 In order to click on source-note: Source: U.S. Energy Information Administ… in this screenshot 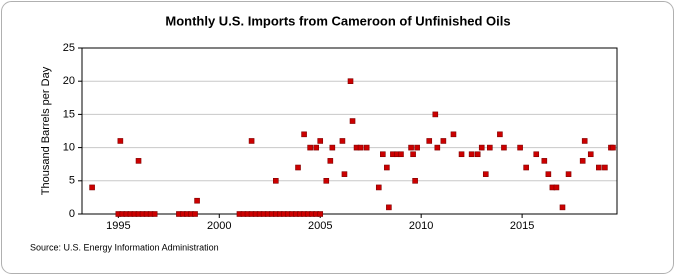, I will do `click(124, 247)`.